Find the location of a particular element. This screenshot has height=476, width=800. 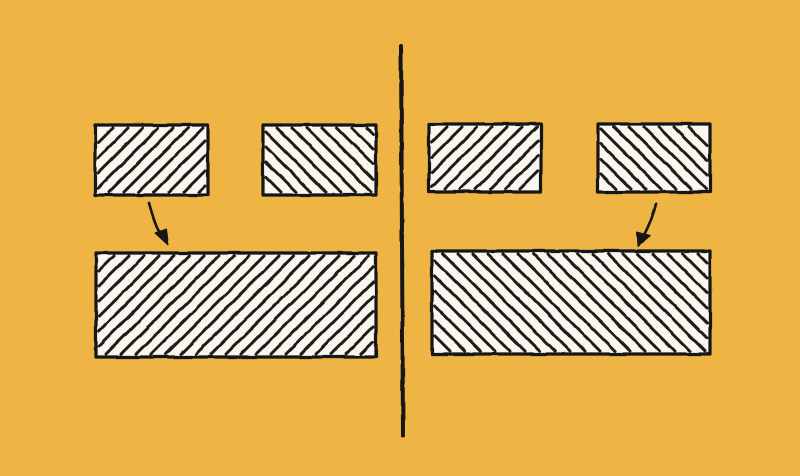

left-bottom-box is located at coordinates (236, 305).